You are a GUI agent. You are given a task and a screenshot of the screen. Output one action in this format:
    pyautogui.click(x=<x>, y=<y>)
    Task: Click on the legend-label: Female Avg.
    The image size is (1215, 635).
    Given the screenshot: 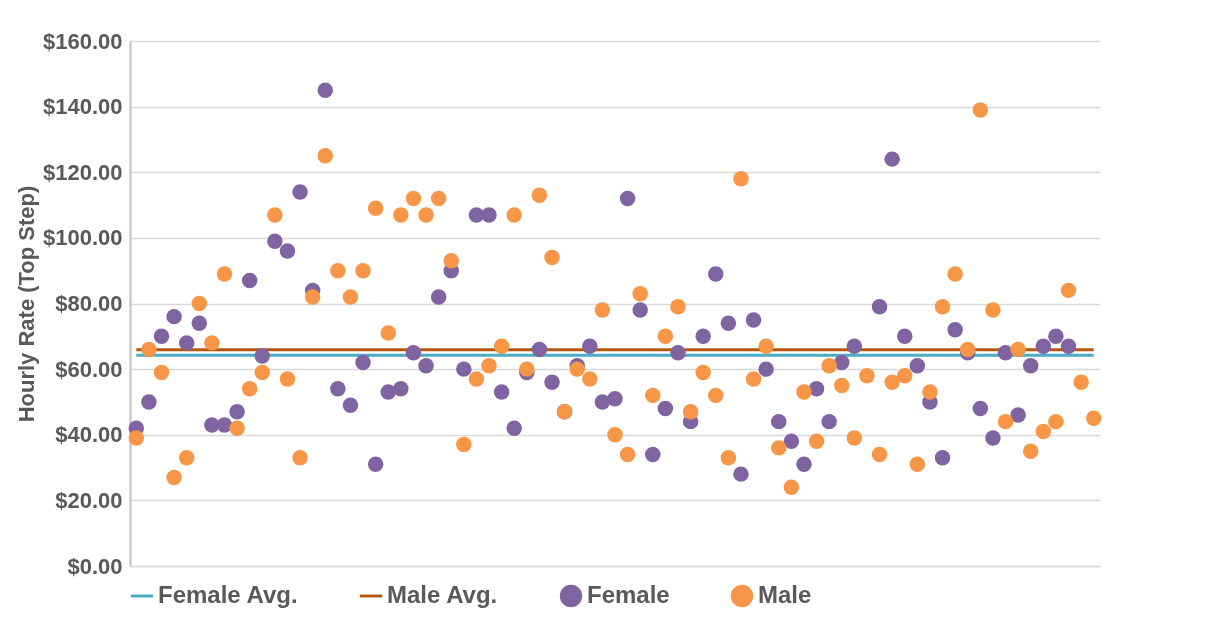 What is the action you would take?
    pyautogui.click(x=228, y=594)
    